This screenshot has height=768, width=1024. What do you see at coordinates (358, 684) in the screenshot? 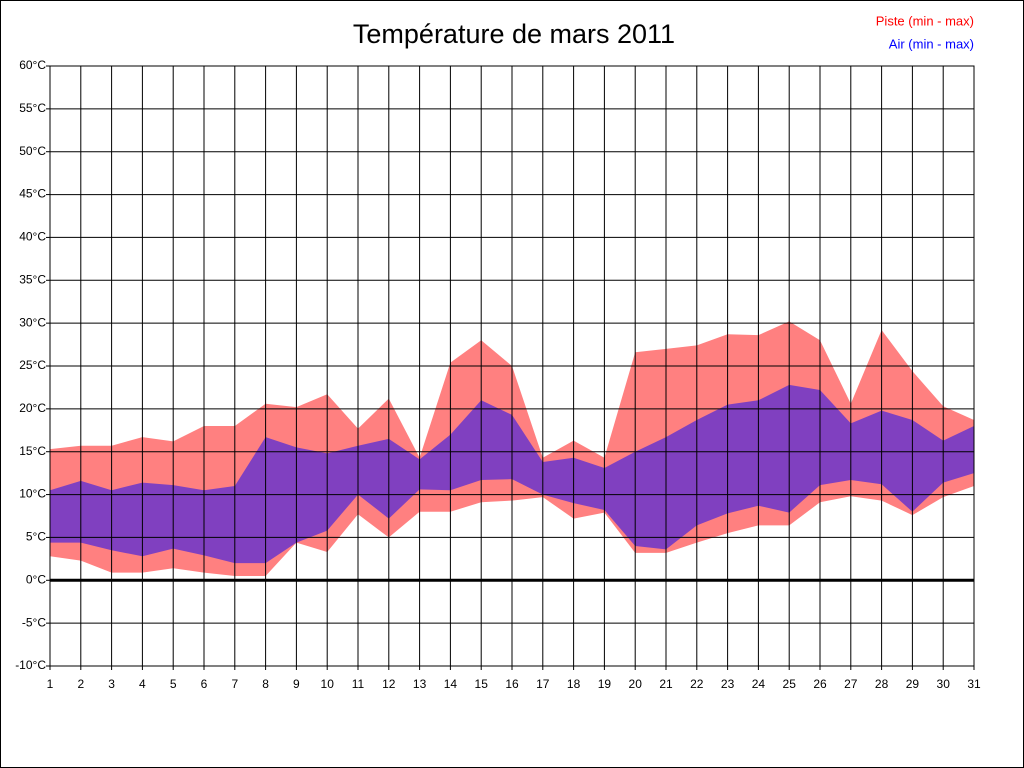
I see `x-tick-label: 11` at bounding box center [358, 684].